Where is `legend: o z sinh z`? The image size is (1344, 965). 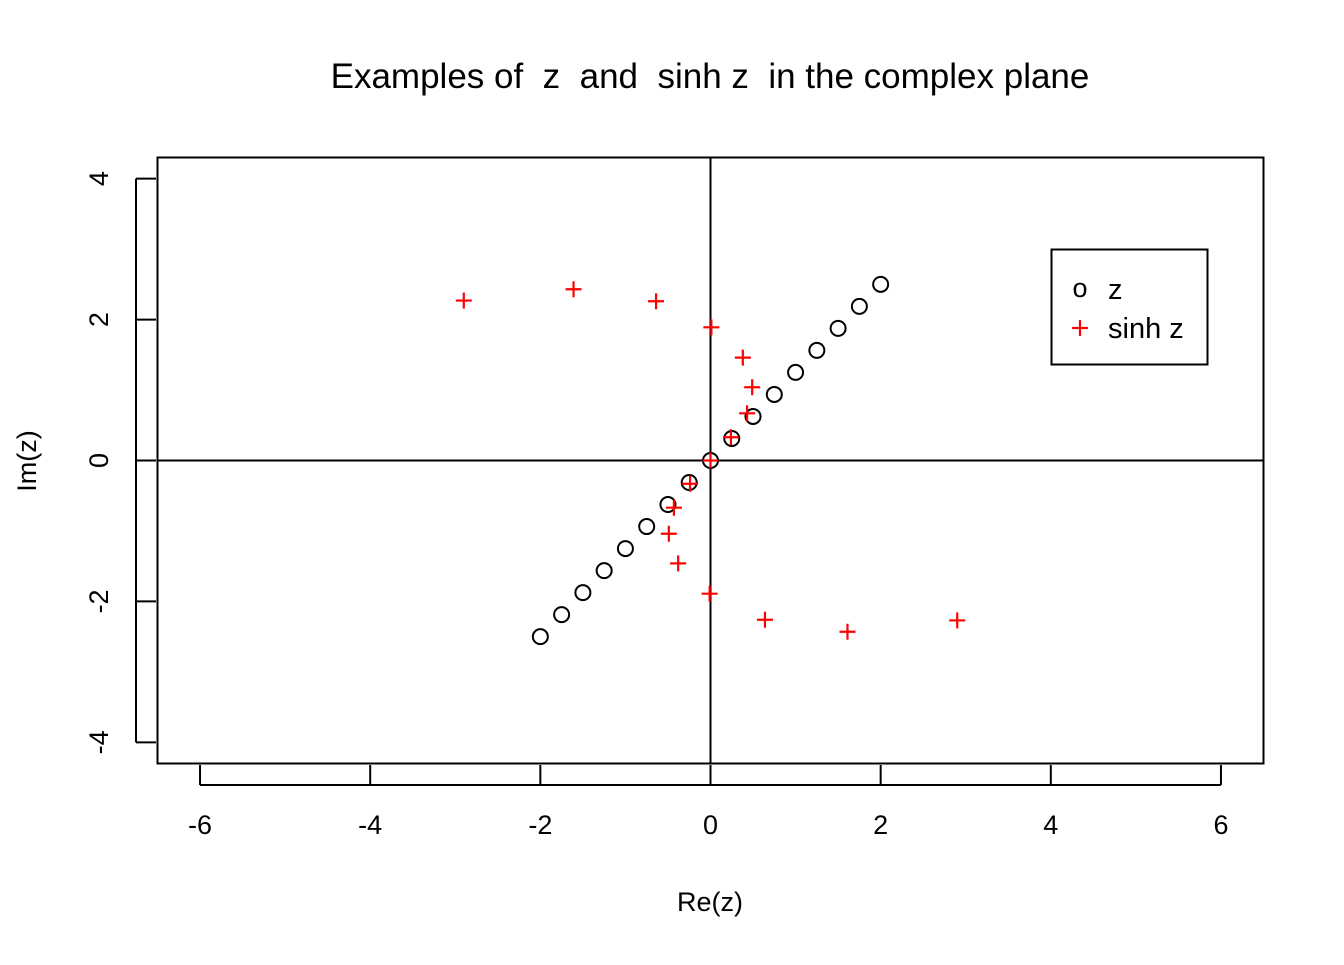
legend: o z sinh z is located at coordinates (1129, 307).